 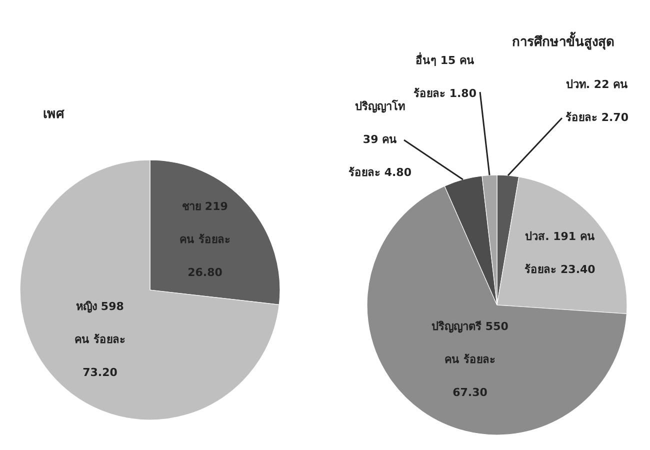 I want to click on chart-title: การศึกษาขั้นสูงสุด, so click(x=563, y=40).